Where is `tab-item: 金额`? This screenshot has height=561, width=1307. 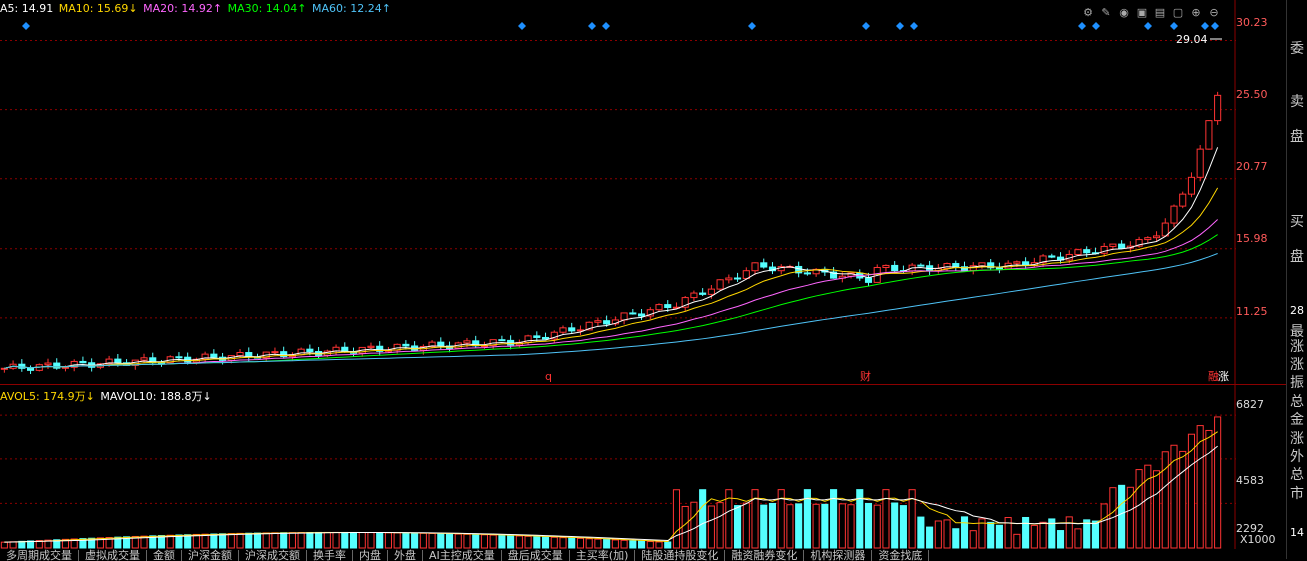
tab-item: 金额 is located at coordinates (164, 555).